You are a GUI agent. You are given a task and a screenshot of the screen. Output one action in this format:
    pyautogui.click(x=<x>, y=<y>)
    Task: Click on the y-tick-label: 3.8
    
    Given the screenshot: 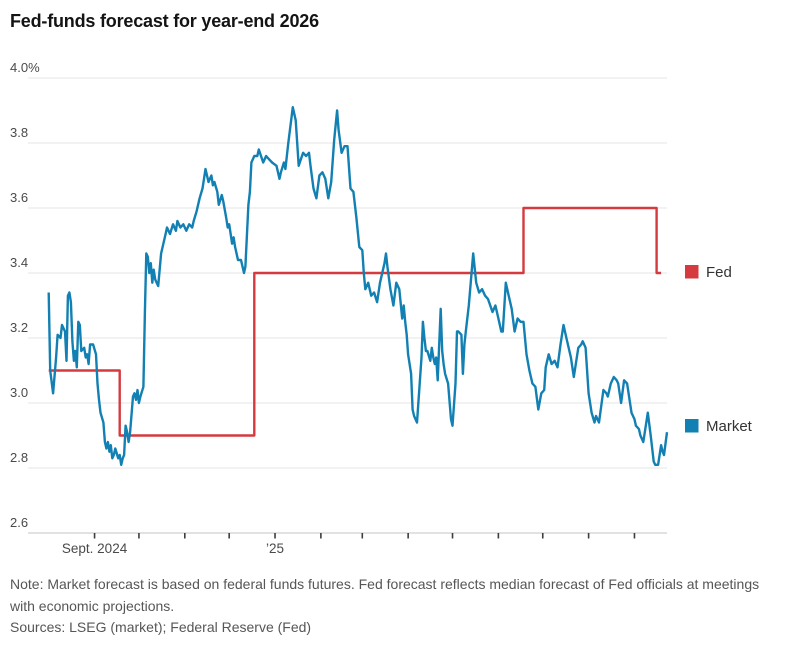 What is the action you would take?
    pyautogui.click(x=19, y=132)
    